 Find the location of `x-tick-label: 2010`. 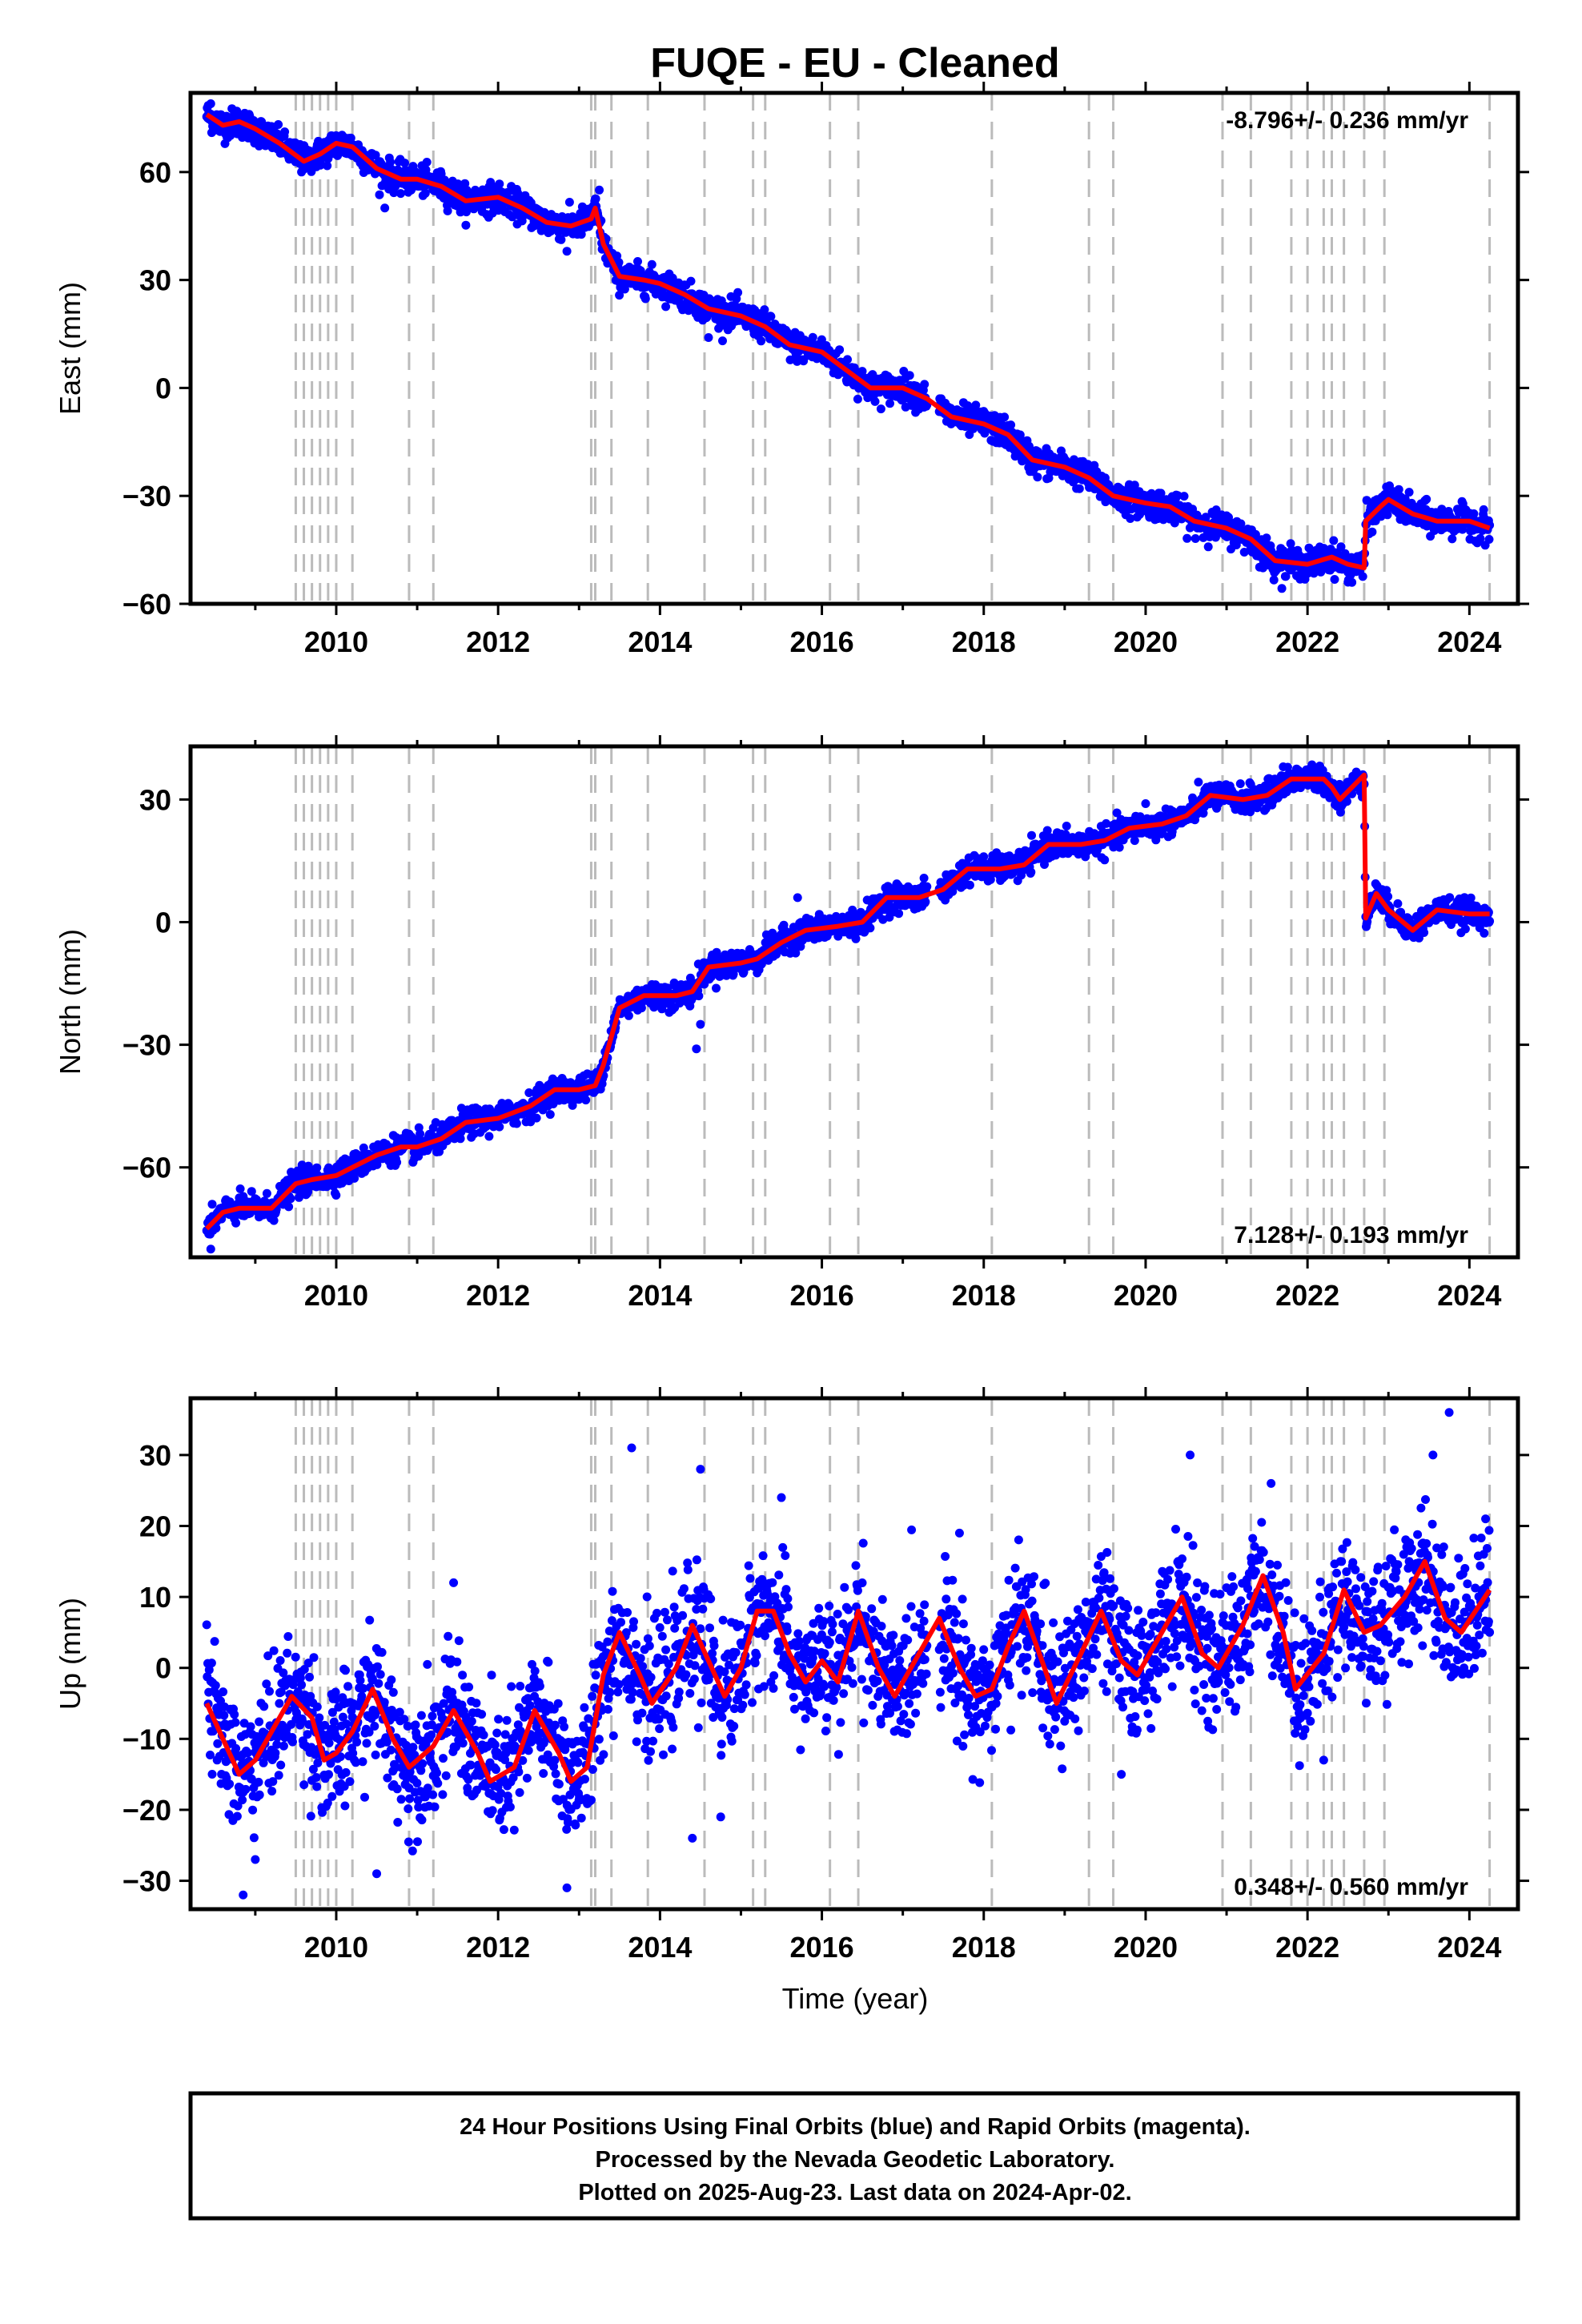

x-tick-label: 2010 is located at coordinates (336, 641).